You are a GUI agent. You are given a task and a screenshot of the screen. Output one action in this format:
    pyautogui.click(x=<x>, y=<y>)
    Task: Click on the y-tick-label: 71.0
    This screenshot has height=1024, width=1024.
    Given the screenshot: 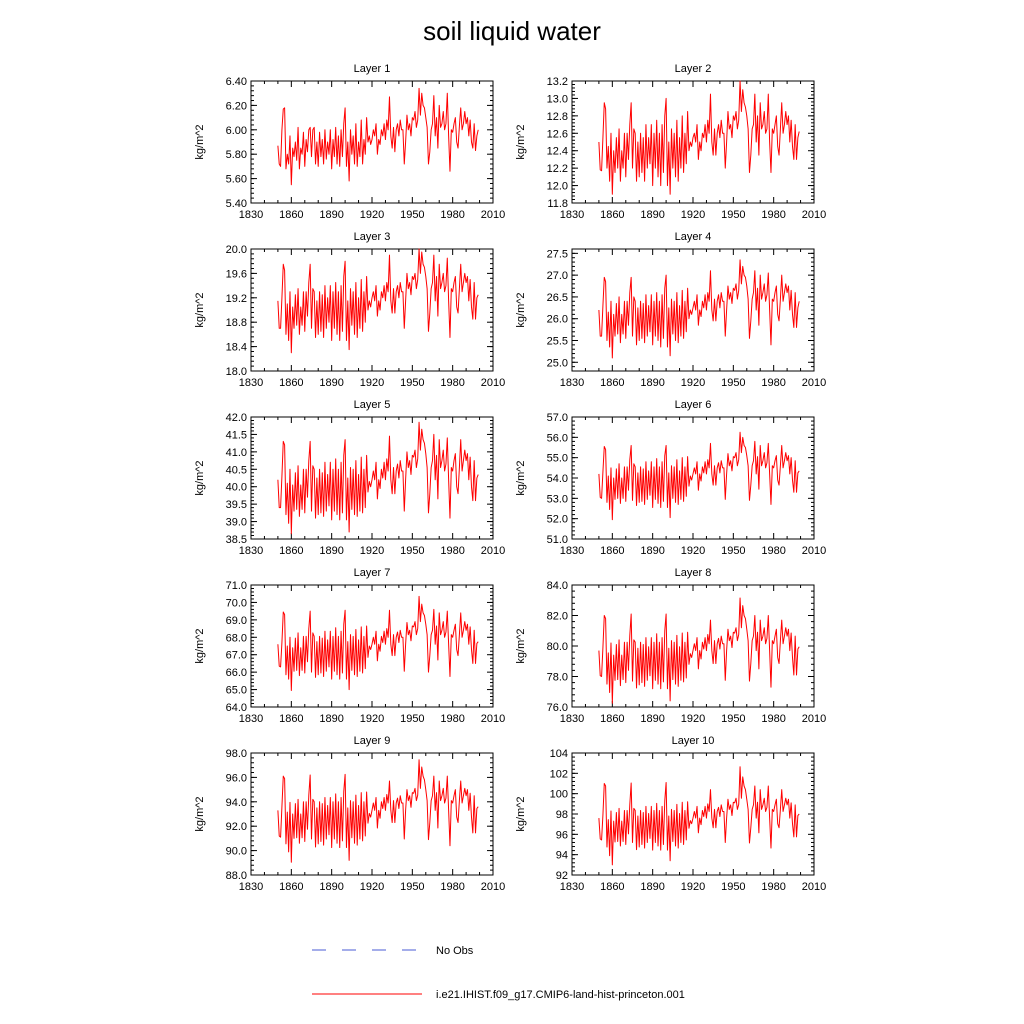 What is the action you would take?
    pyautogui.click(x=236, y=586)
    